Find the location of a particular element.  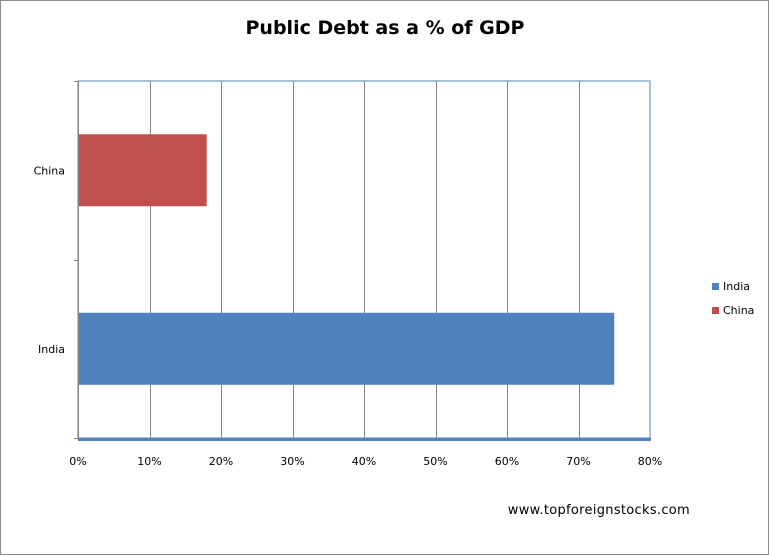

bar-india is located at coordinates (346, 348).